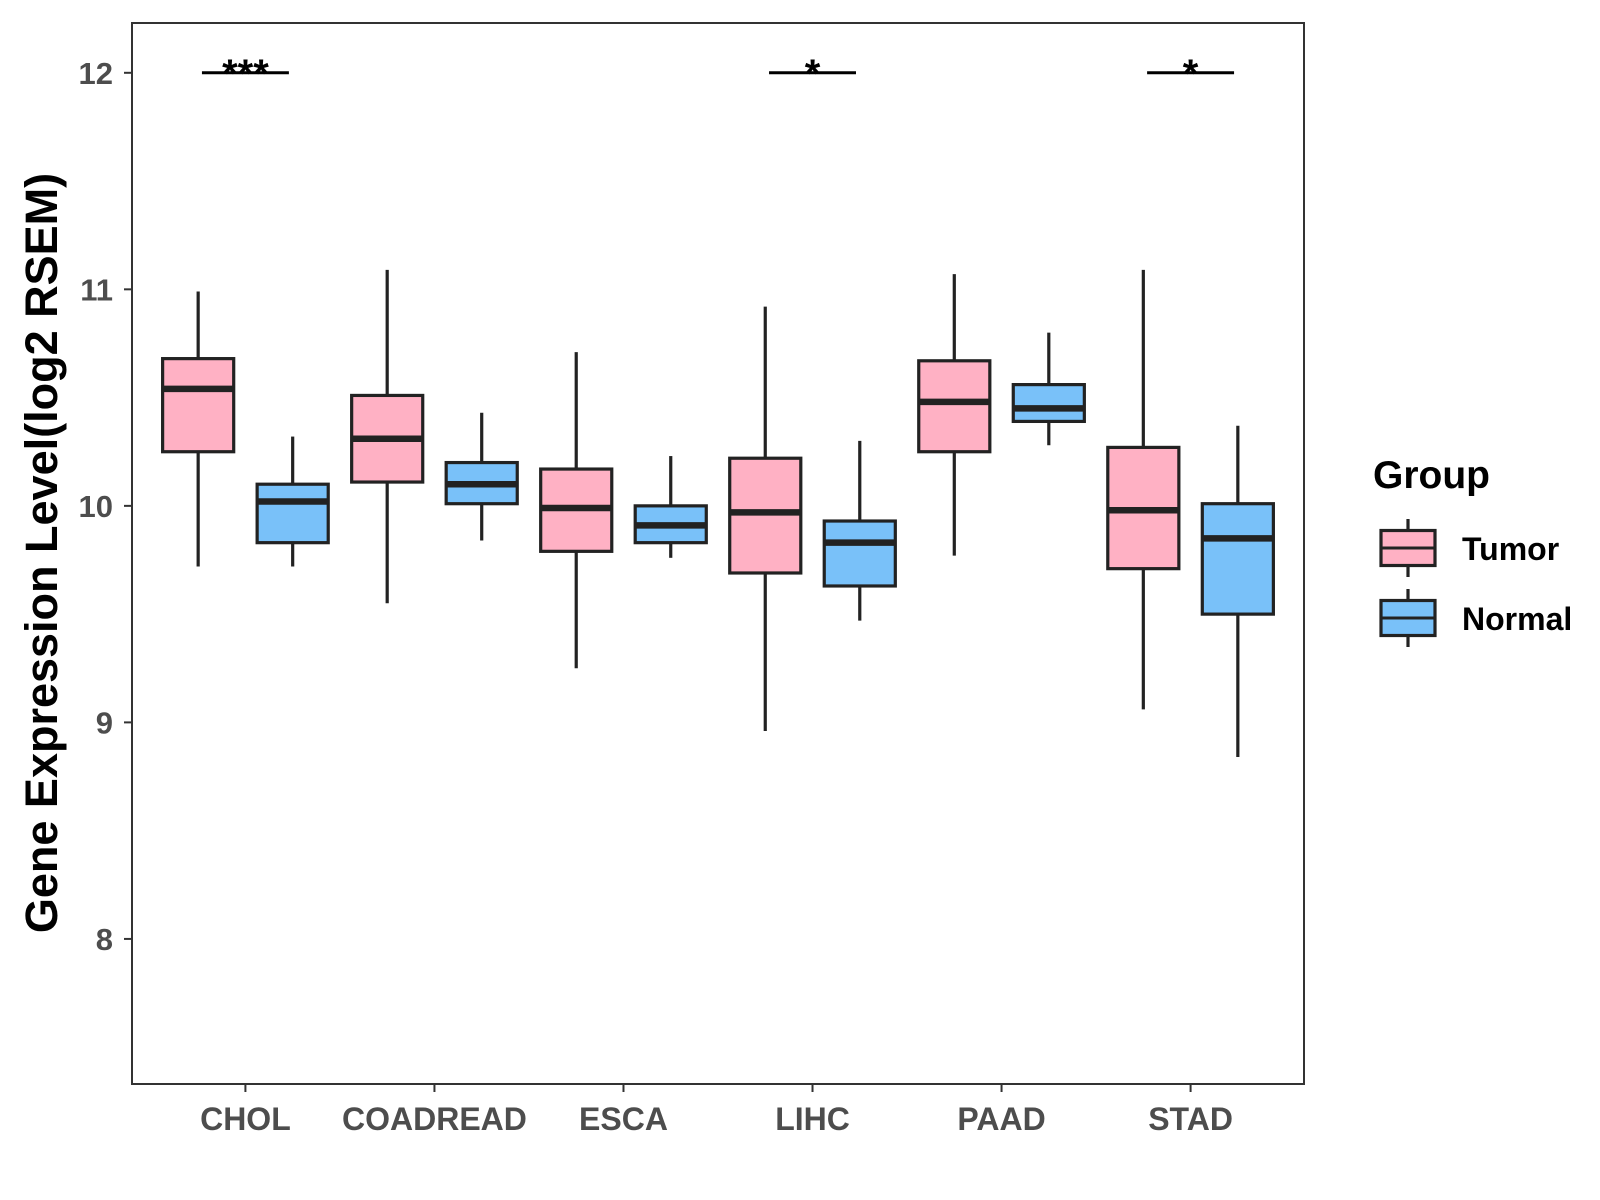  Describe the element at coordinates (765, 519) in the screenshot. I see `boxplot-tumor-lihc` at that location.